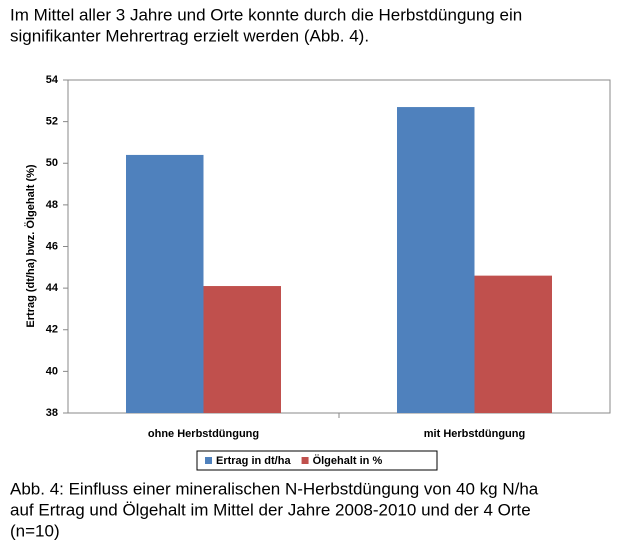  Describe the element at coordinates (52, 205) in the screenshot. I see `y-tick-label: 48` at that location.